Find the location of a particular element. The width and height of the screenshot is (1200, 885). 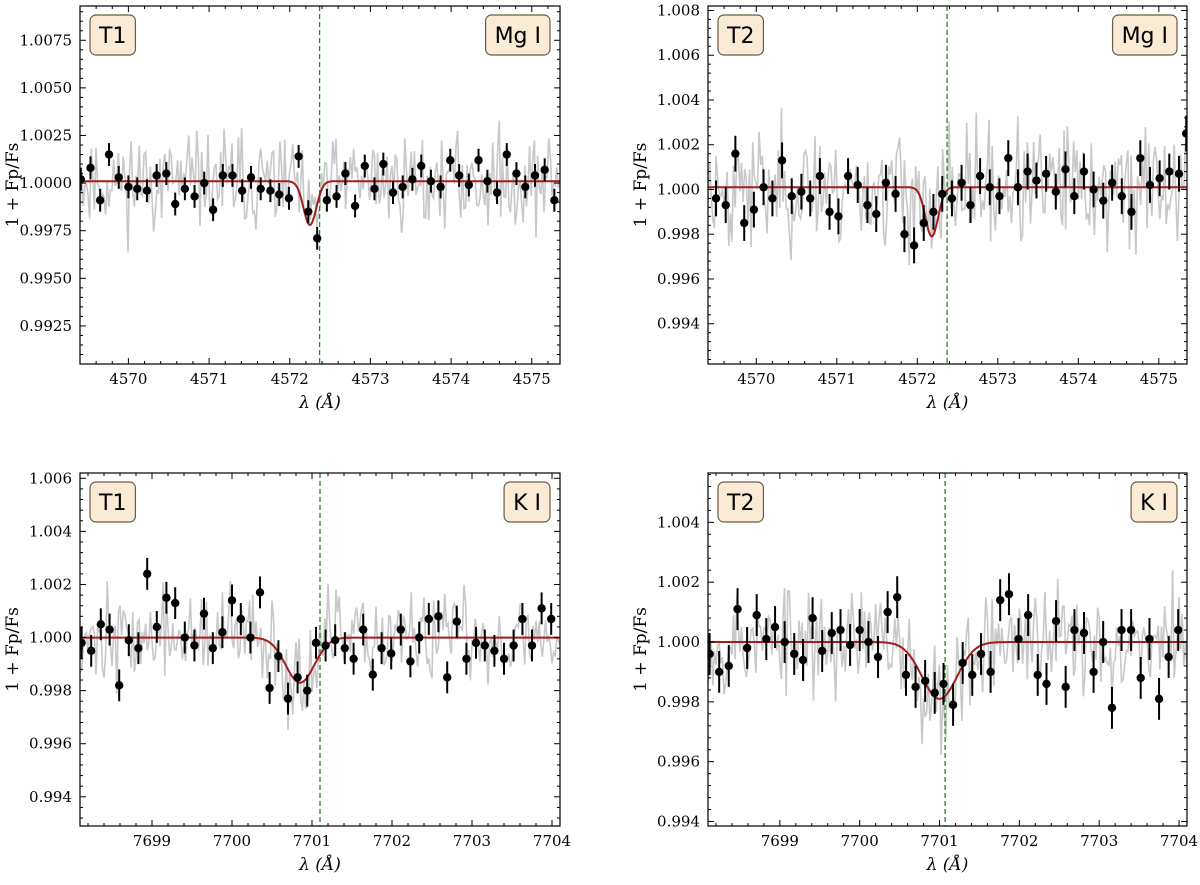

tag-right-text: K I is located at coordinates (1154, 503).